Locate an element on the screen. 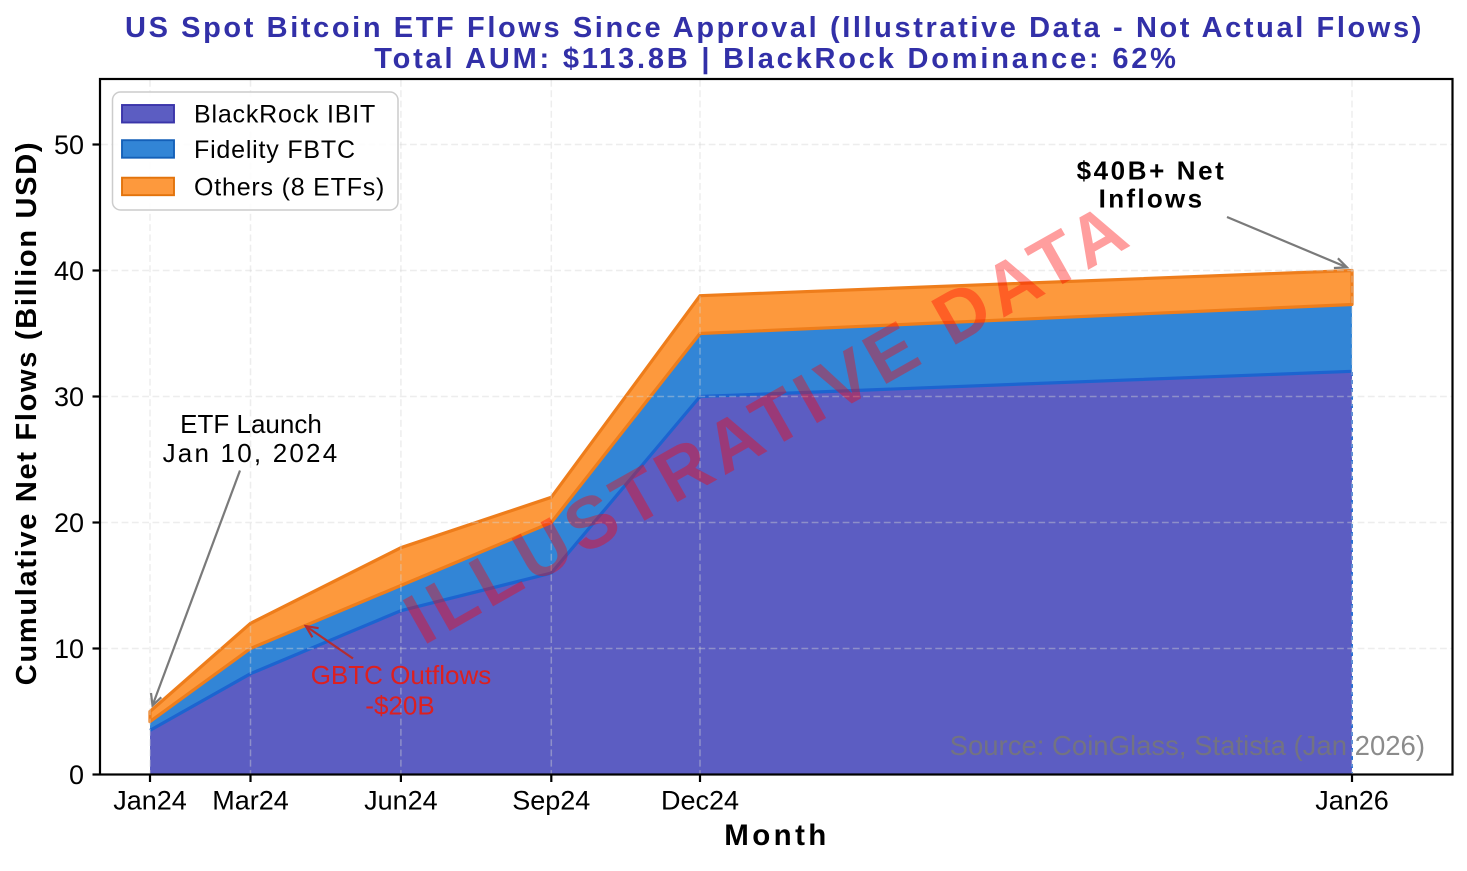 Image resolution: width=1467 pixels, height=871 pixels. svg-text:Cumulative Net Flows (Billion: Cumulative Net Flows (Billion USD) is located at coordinates (27, 413).